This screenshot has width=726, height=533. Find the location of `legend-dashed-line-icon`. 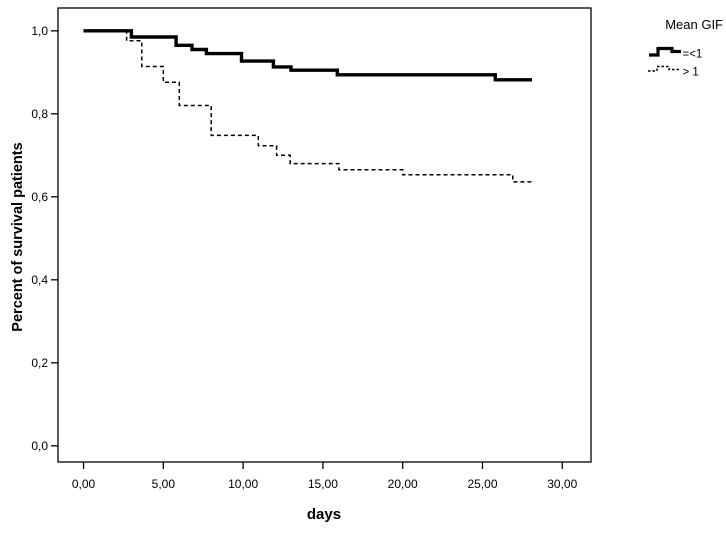

legend-dashed-line-icon is located at coordinates (664, 68).